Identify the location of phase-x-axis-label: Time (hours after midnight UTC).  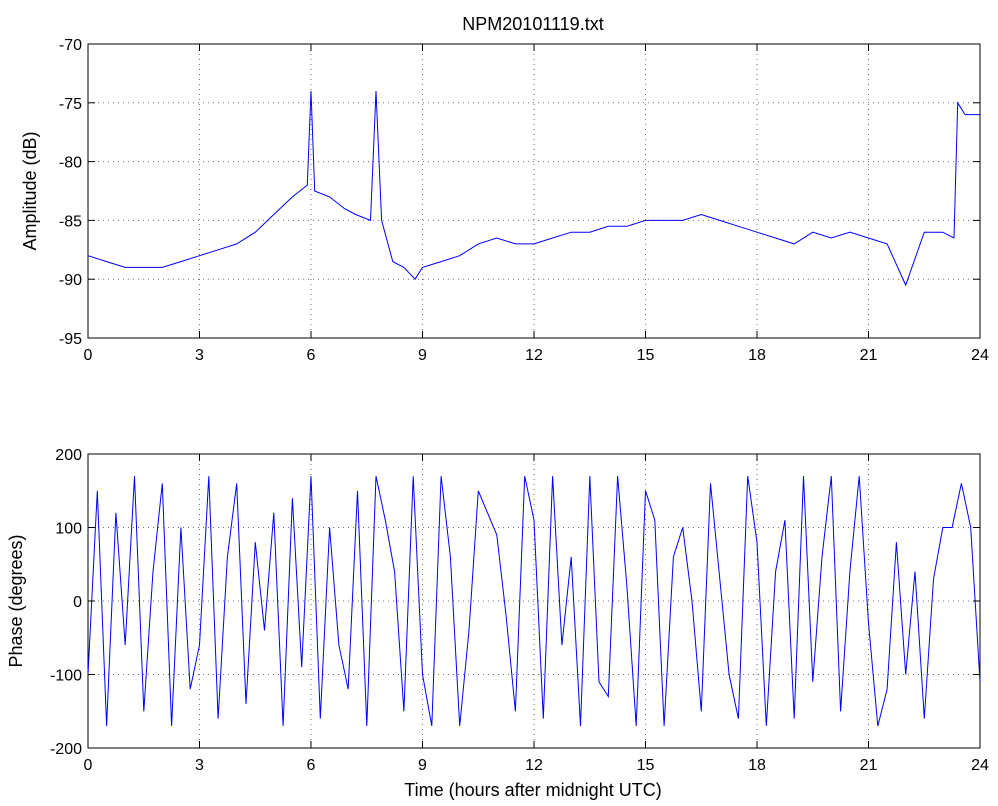
(532, 790).